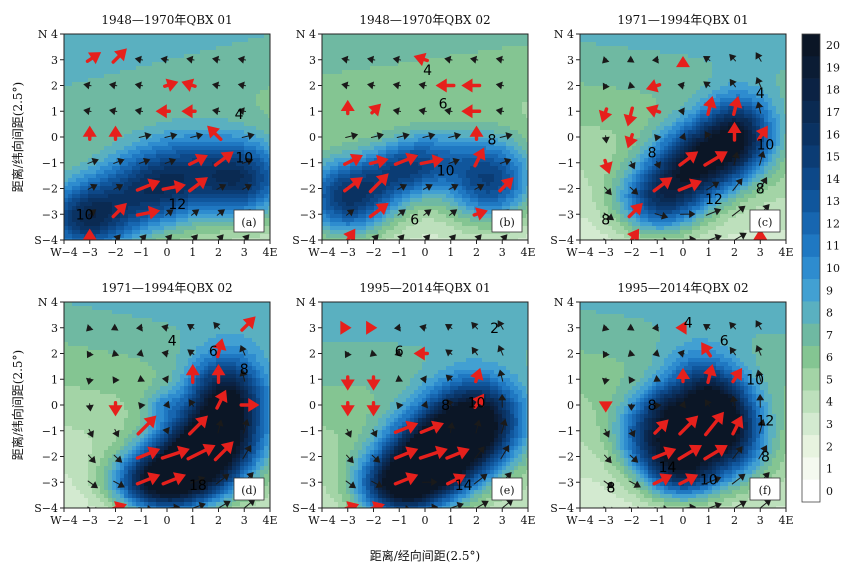 The height and width of the screenshot is (567, 850). What do you see at coordinates (54, 328) in the screenshot?
I see `y-tick-label: 3` at bounding box center [54, 328].